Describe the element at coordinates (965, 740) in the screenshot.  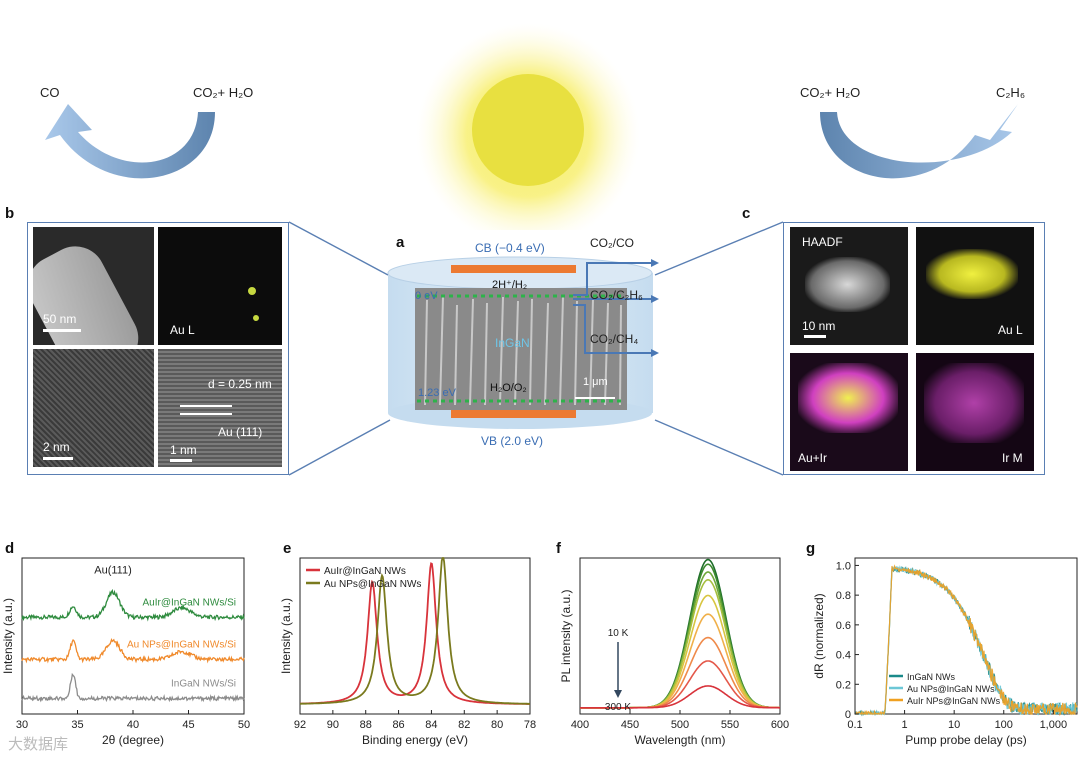
I see `panel-g-xlabel: Pump probe delay (ps)` at that location.